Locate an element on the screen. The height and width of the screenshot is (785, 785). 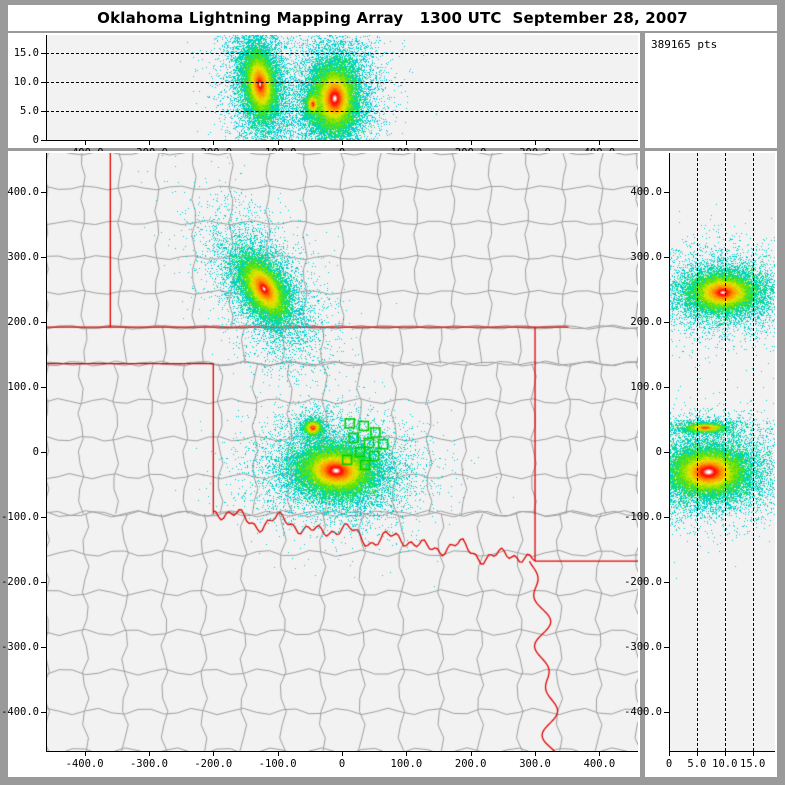
point-count-label: 389165 pts is located at coordinates (684, 44).